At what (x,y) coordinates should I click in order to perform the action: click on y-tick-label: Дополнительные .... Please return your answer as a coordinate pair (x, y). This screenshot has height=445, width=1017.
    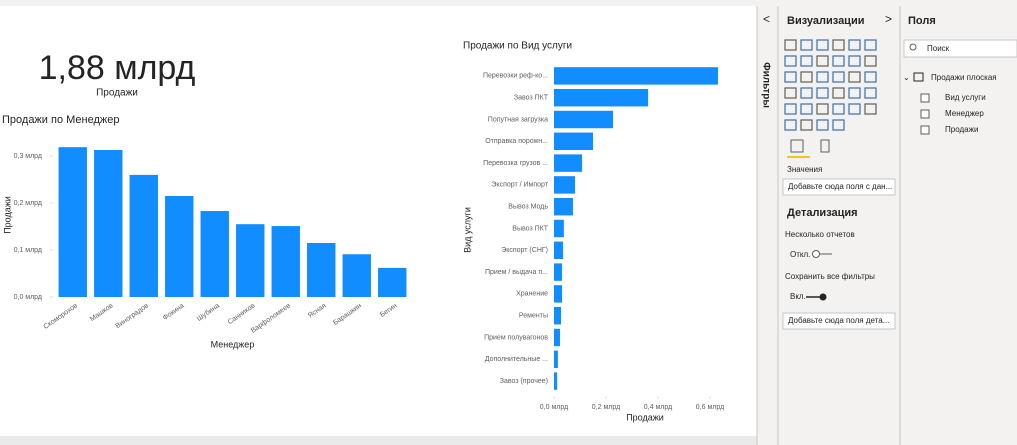
    Looking at the image, I should click on (516, 359).